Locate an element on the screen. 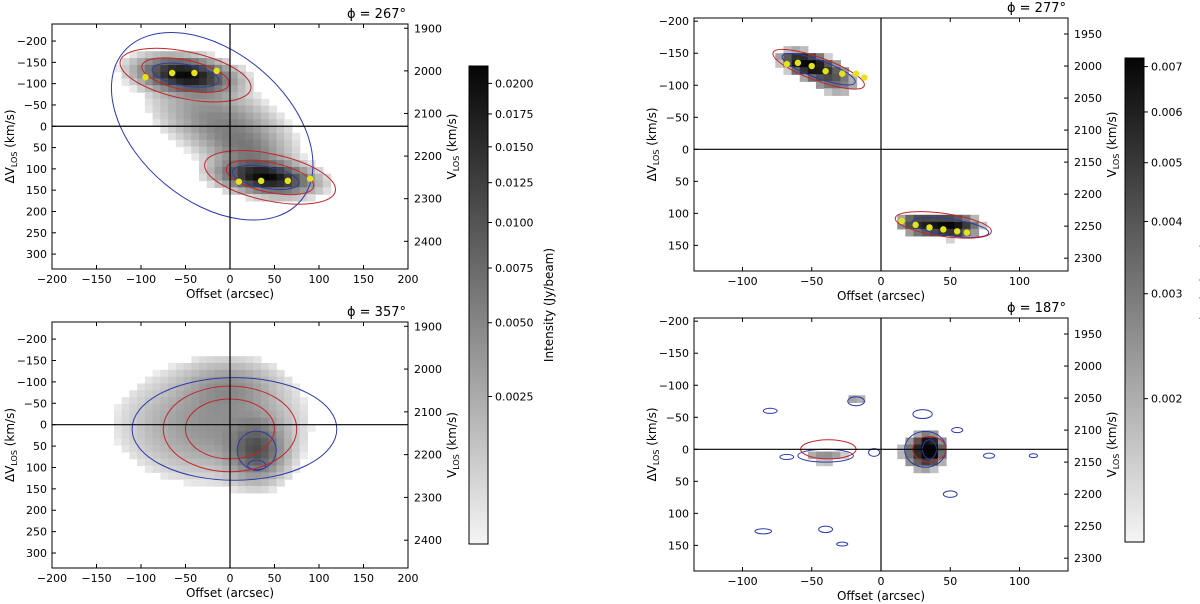 The width and height of the screenshot is (1200, 604). heatmap-p187 is located at coordinates (877, 434).